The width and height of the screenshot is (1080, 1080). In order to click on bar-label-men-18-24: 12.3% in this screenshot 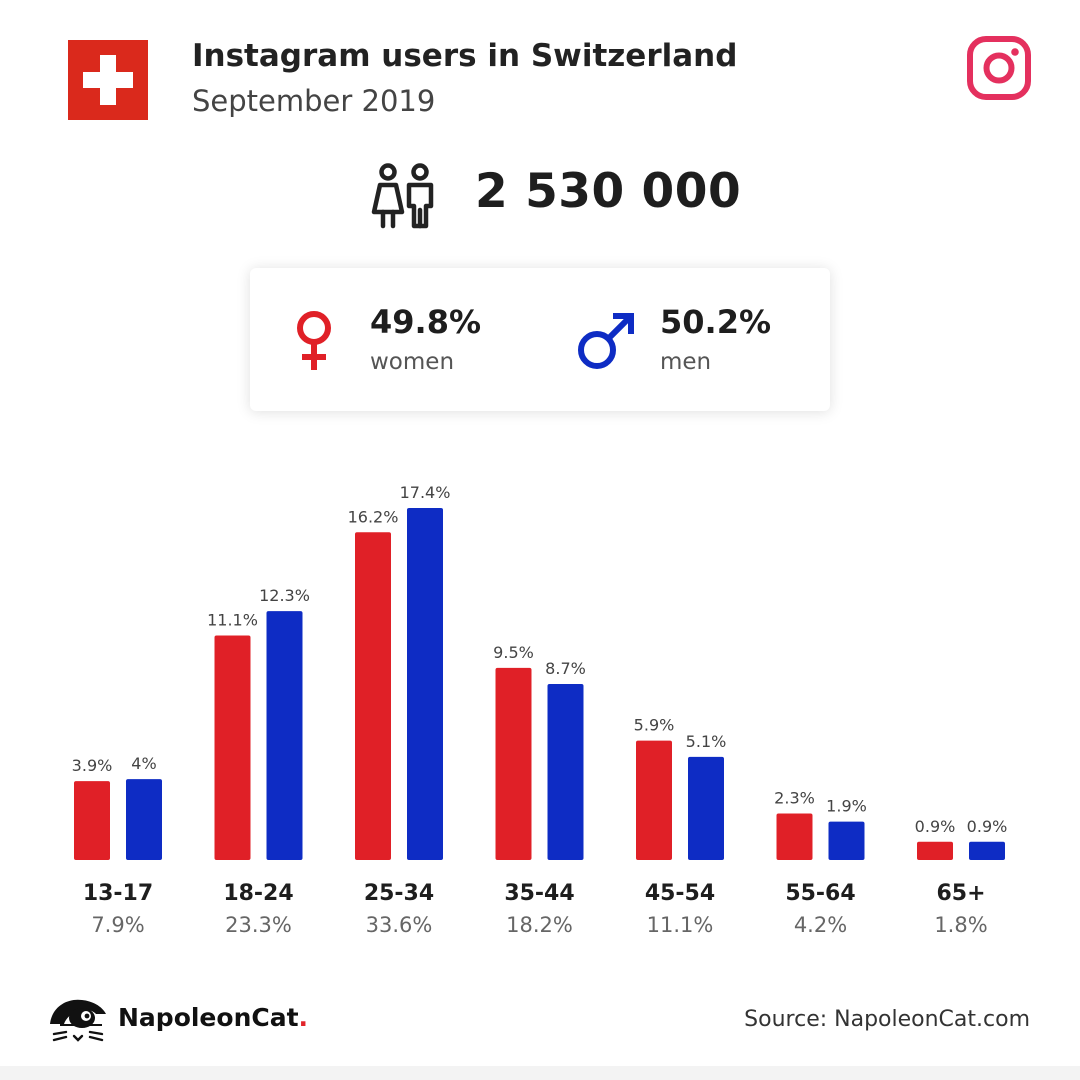, I will do `click(284, 595)`.